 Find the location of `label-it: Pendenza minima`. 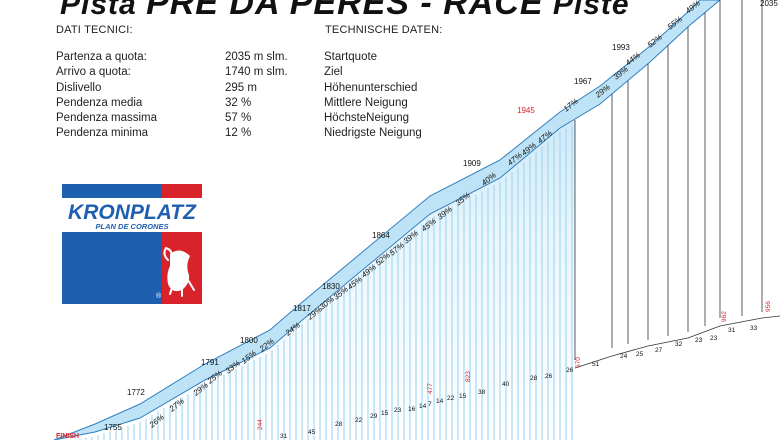

label-it: Pendenza minima is located at coordinates (102, 133).